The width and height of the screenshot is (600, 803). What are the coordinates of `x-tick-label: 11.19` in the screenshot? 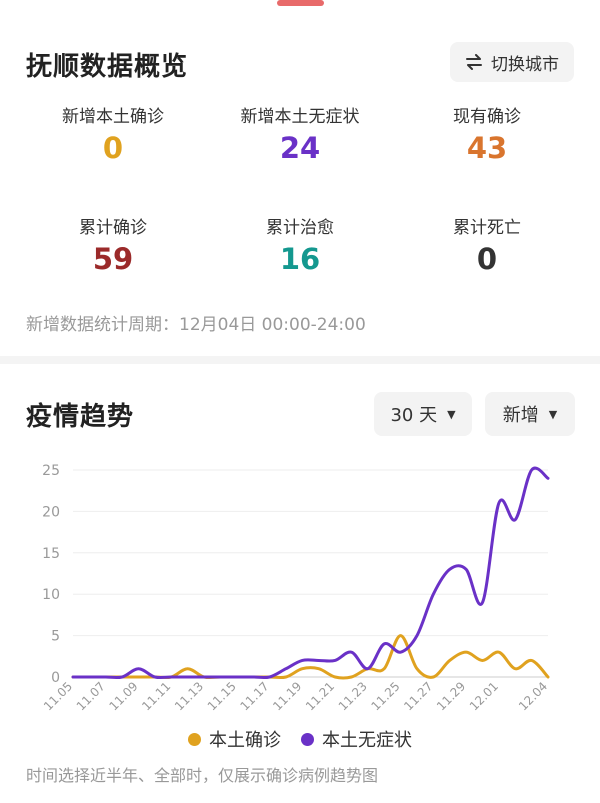 It's located at (287, 696).